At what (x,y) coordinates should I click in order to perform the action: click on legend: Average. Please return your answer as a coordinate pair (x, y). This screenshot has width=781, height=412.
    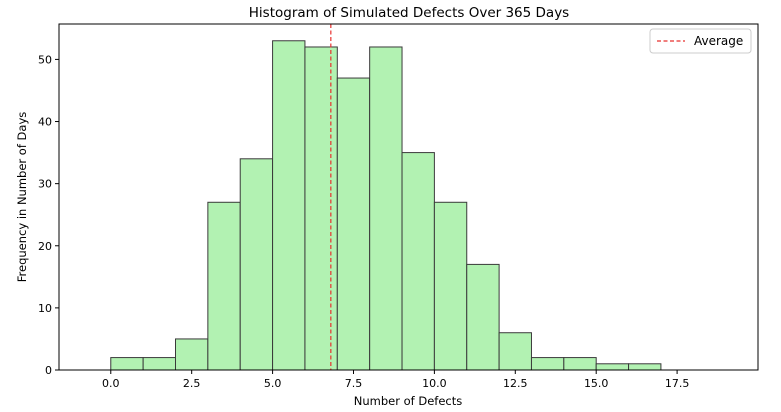
    Looking at the image, I should click on (700, 41).